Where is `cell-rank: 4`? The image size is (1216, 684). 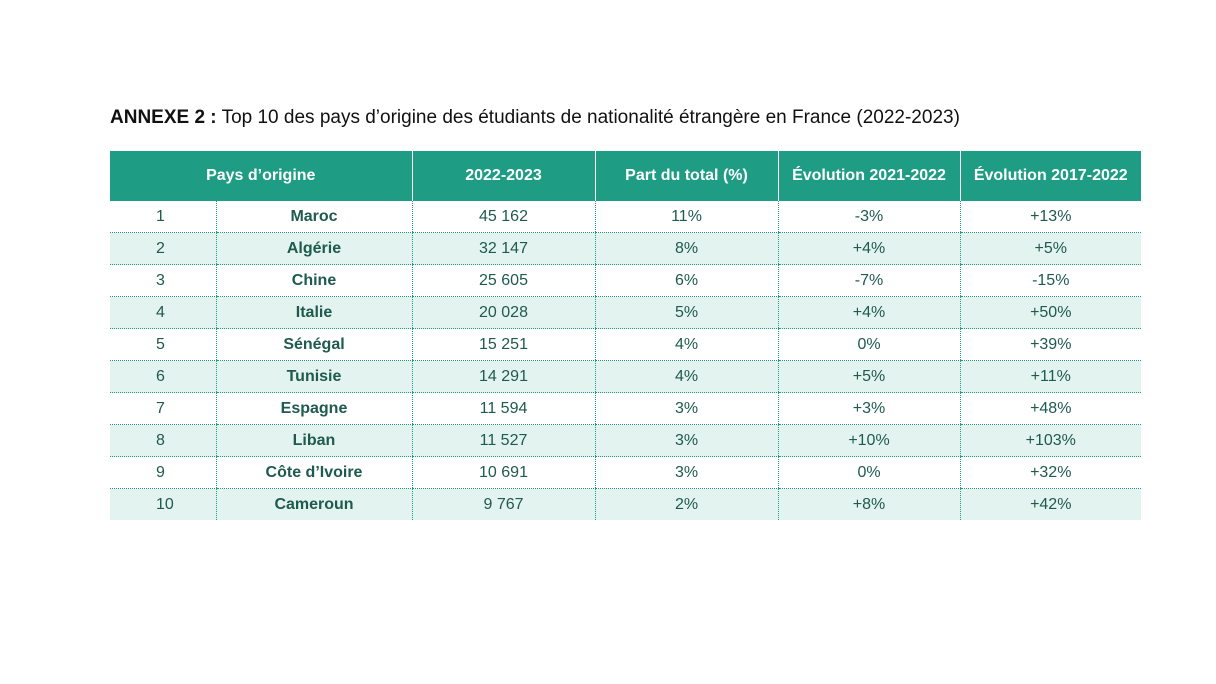
cell-rank: 4 is located at coordinates (163, 312).